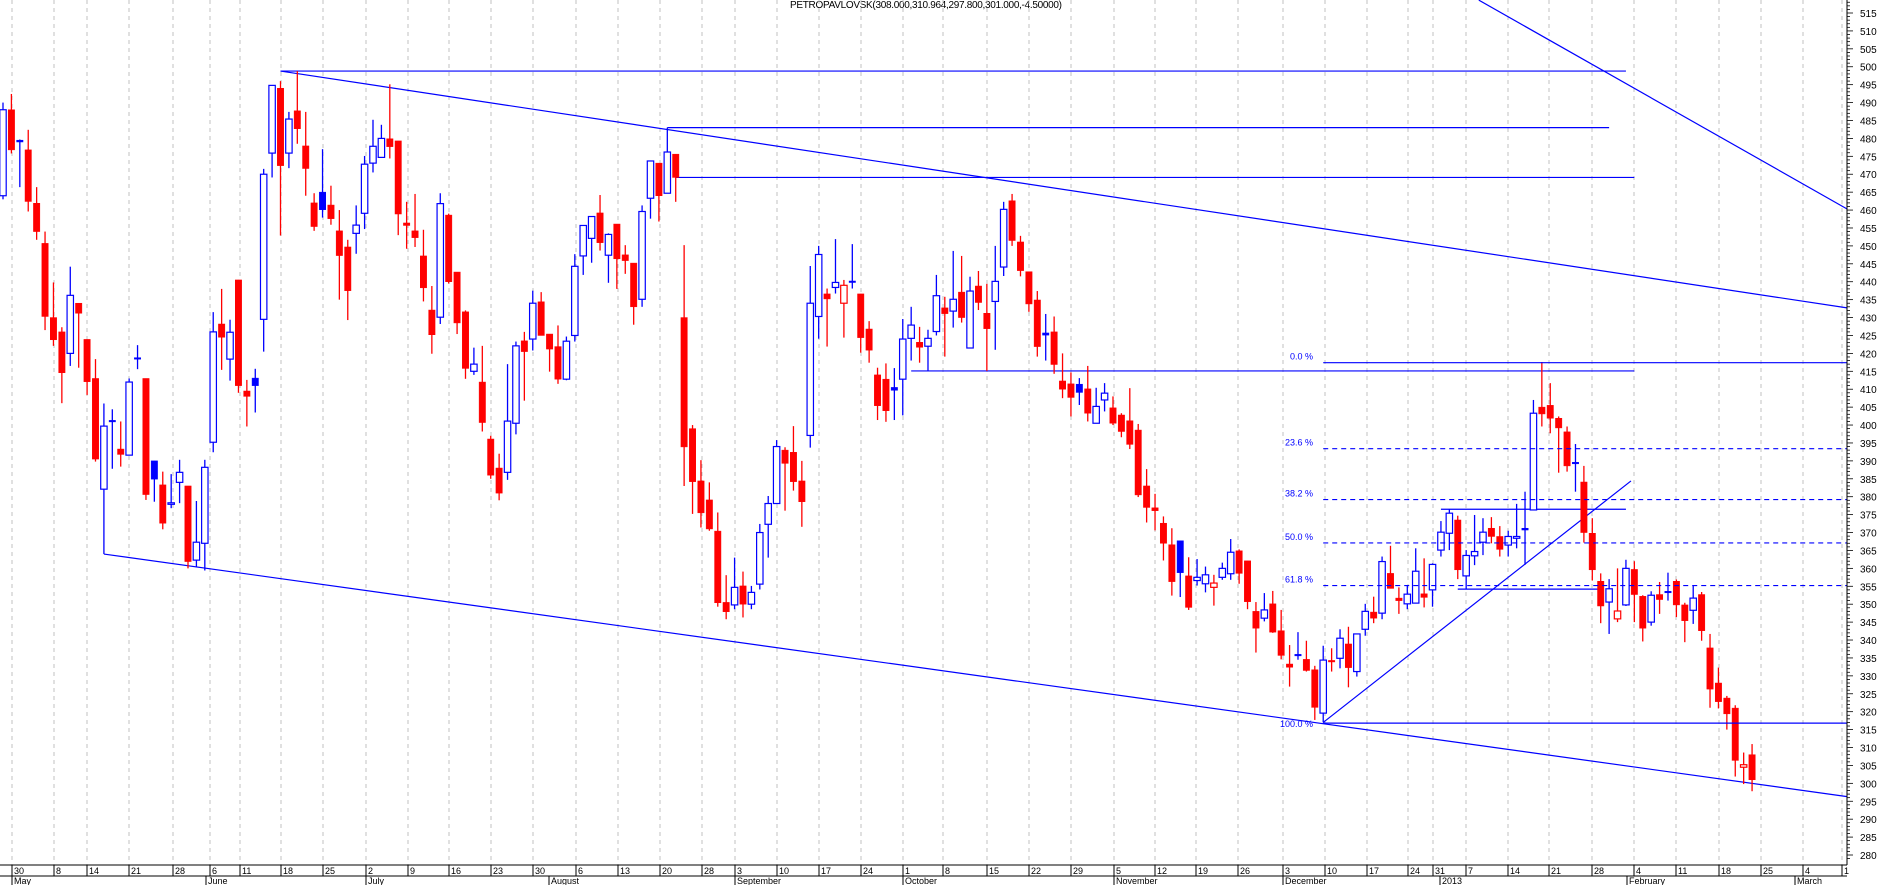  Describe the element at coordinates (1203, 871) in the screenshot. I see `x-week-label: 19` at that location.